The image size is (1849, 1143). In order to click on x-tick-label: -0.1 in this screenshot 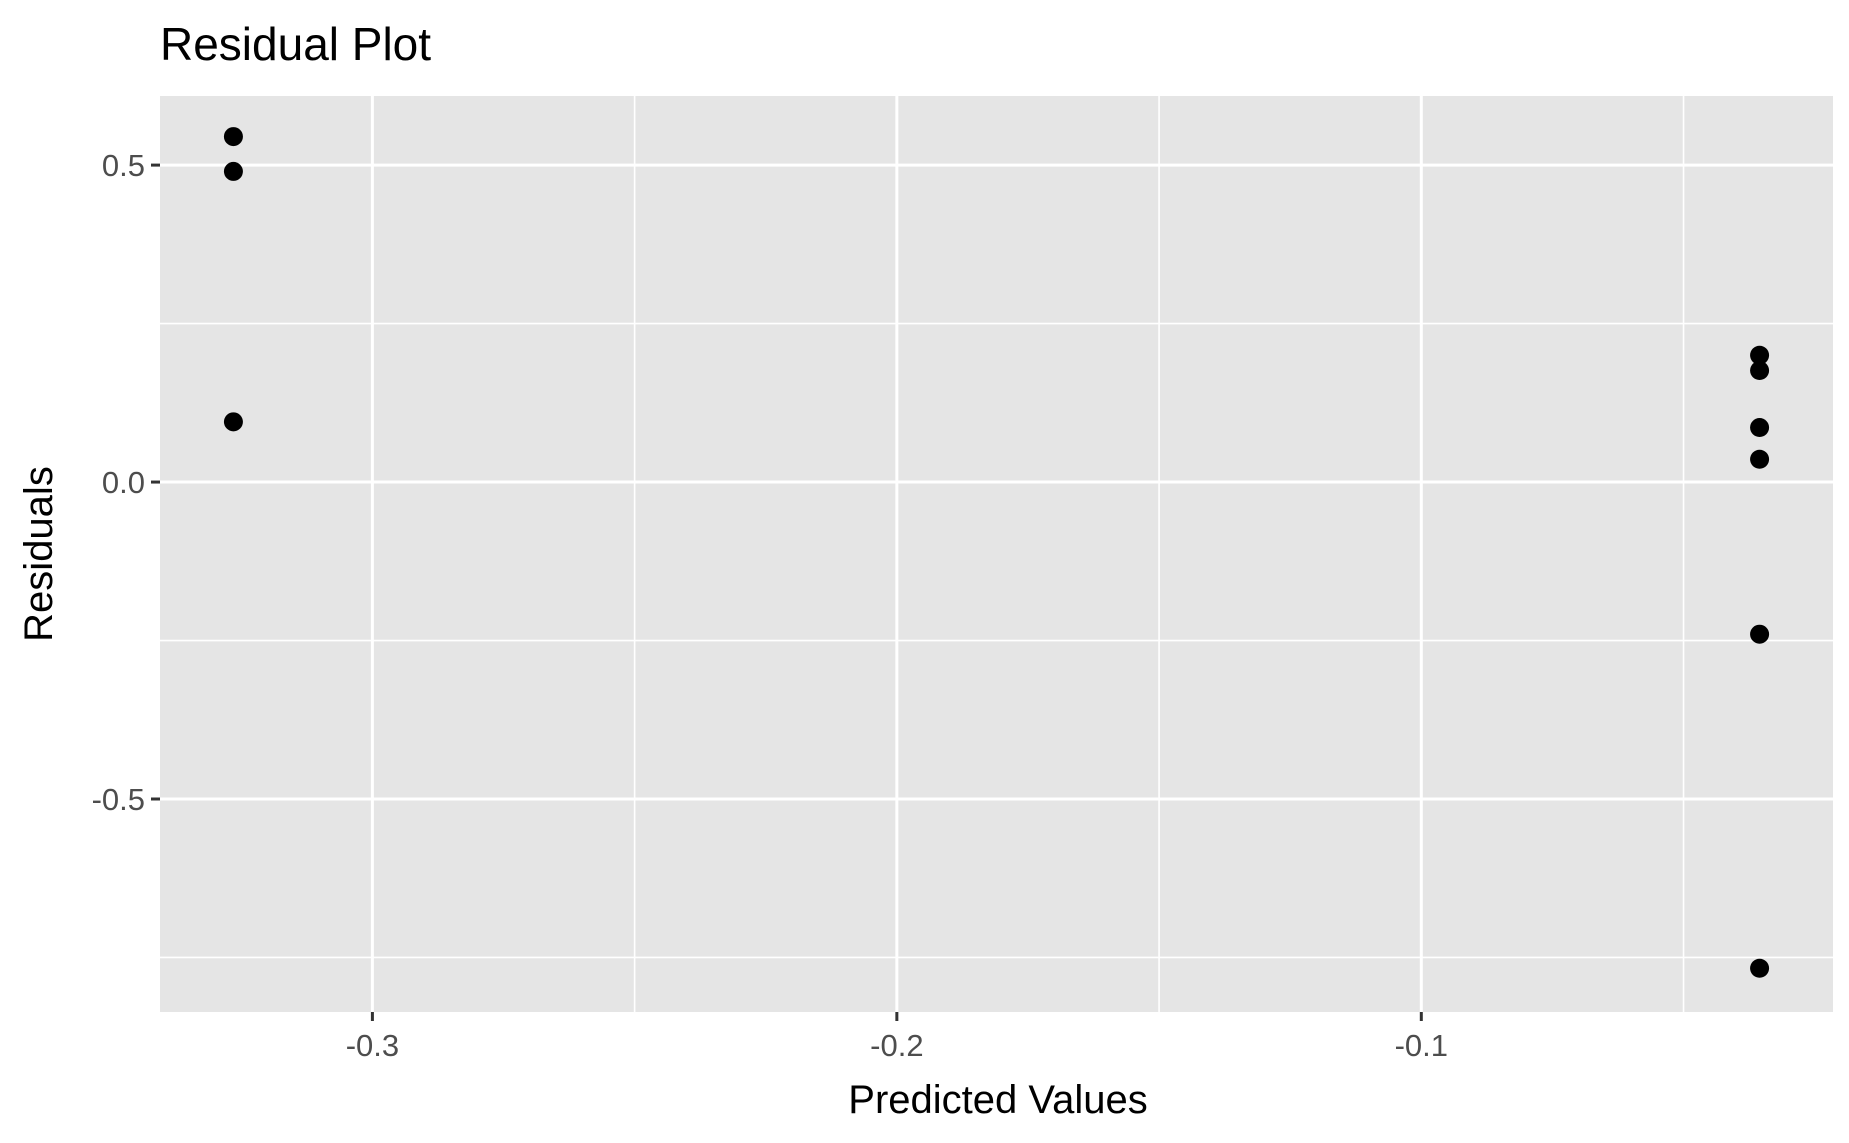, I will do `click(1421, 1045)`.